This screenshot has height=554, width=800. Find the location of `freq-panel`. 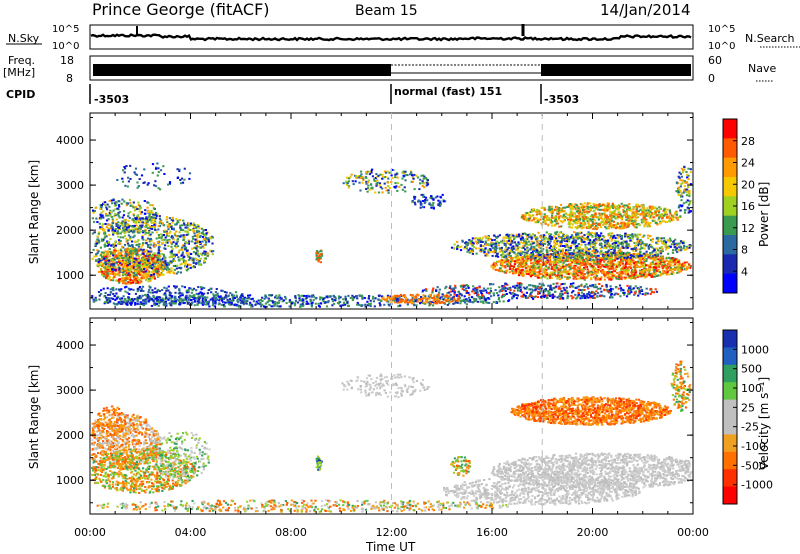

freq-panel is located at coordinates (391, 68).